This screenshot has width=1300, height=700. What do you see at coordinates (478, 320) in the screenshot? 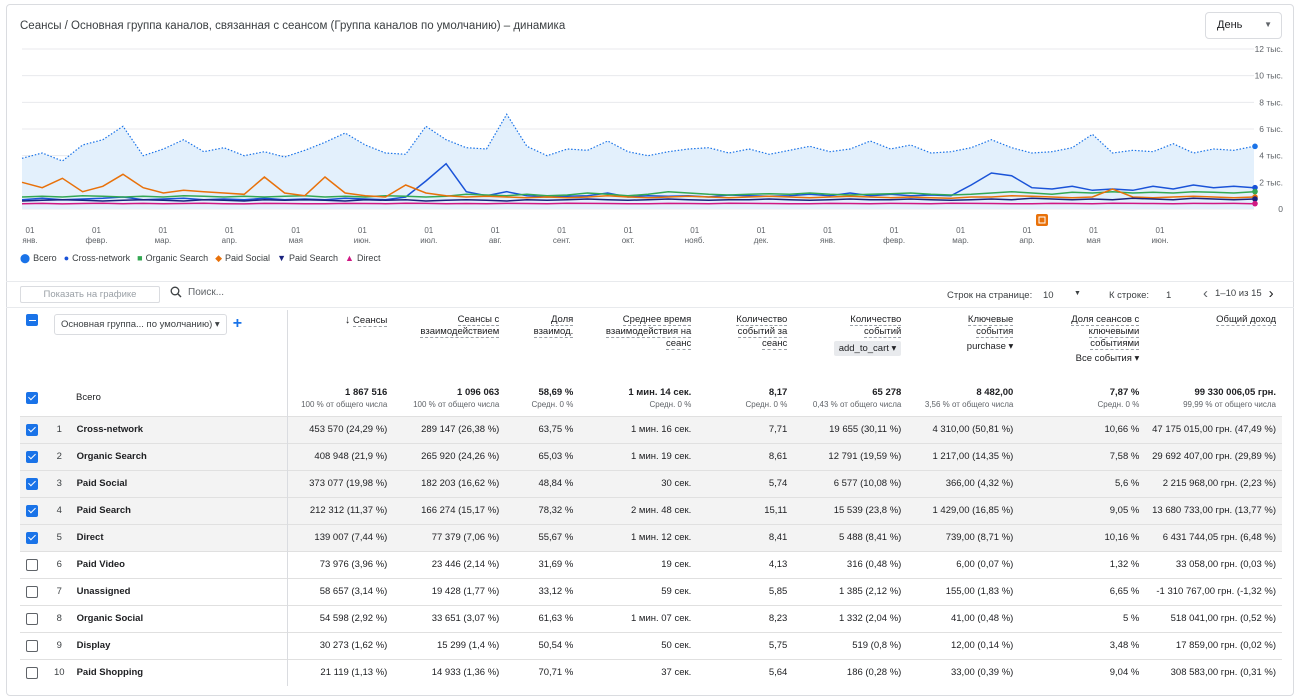
I see `column-label: Сеансы с` at bounding box center [478, 320].